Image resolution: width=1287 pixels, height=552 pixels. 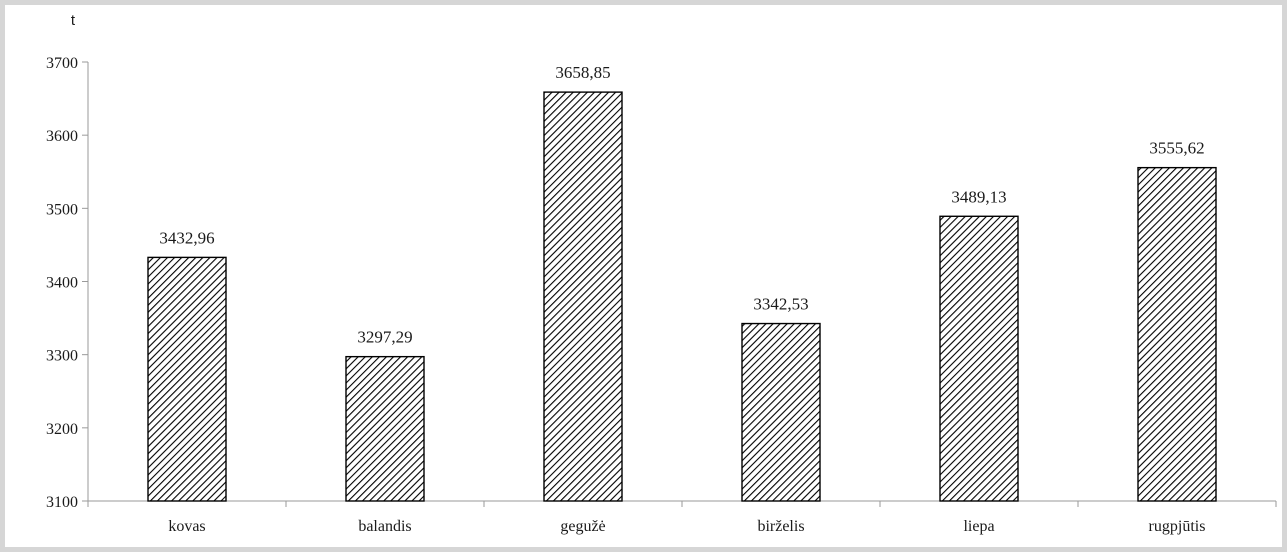 What do you see at coordinates (1177, 526) in the screenshot?
I see `x-tick-label-rugpjūtis: rugpjūtis` at bounding box center [1177, 526].